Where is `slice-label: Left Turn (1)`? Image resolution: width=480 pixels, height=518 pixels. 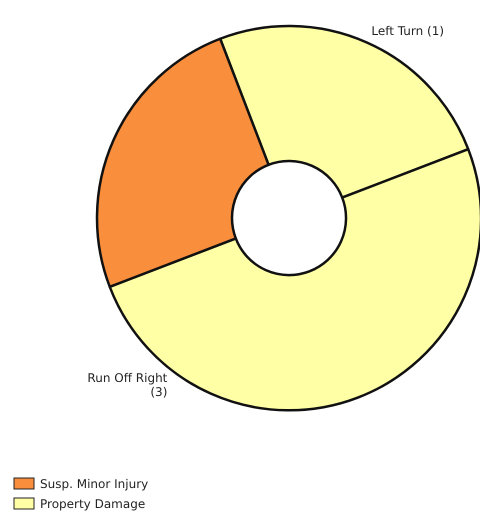 slice-label: Left Turn (1) is located at coordinates (407, 31).